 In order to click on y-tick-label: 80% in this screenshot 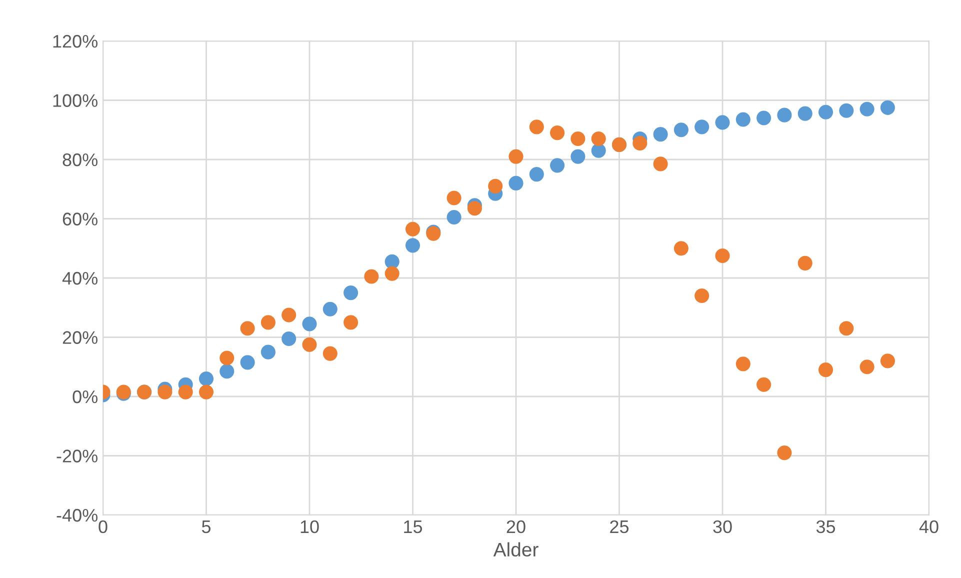, I will do `click(80, 159)`.